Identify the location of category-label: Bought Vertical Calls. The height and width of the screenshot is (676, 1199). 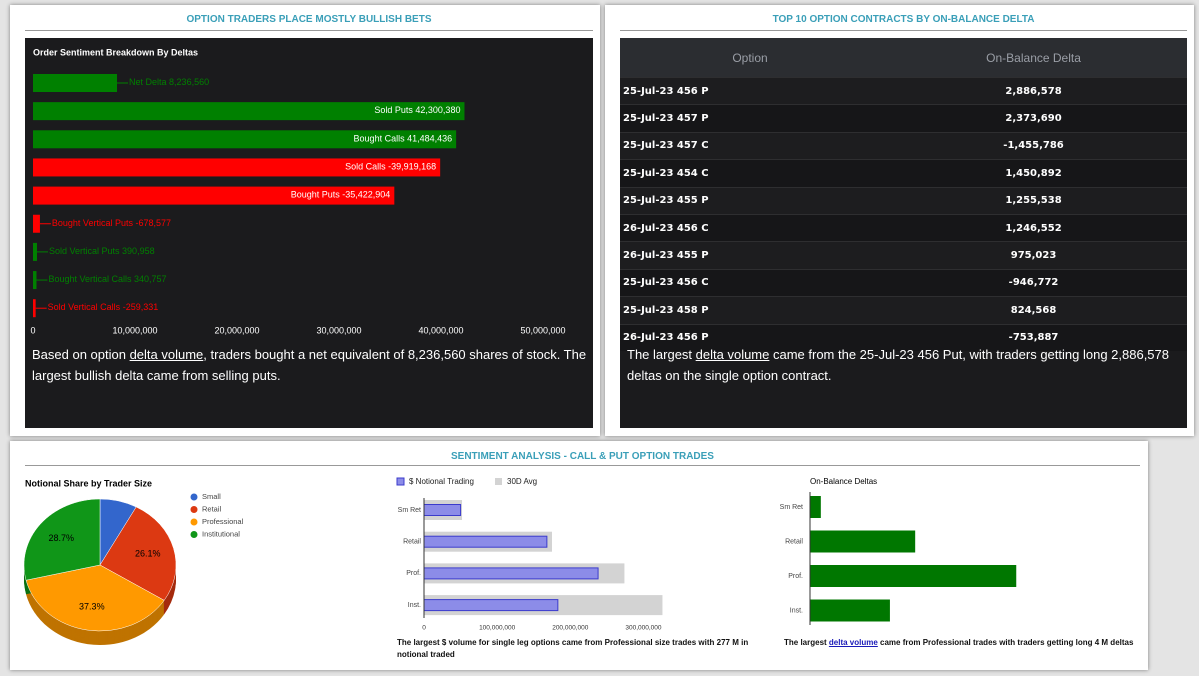
(90, 279).